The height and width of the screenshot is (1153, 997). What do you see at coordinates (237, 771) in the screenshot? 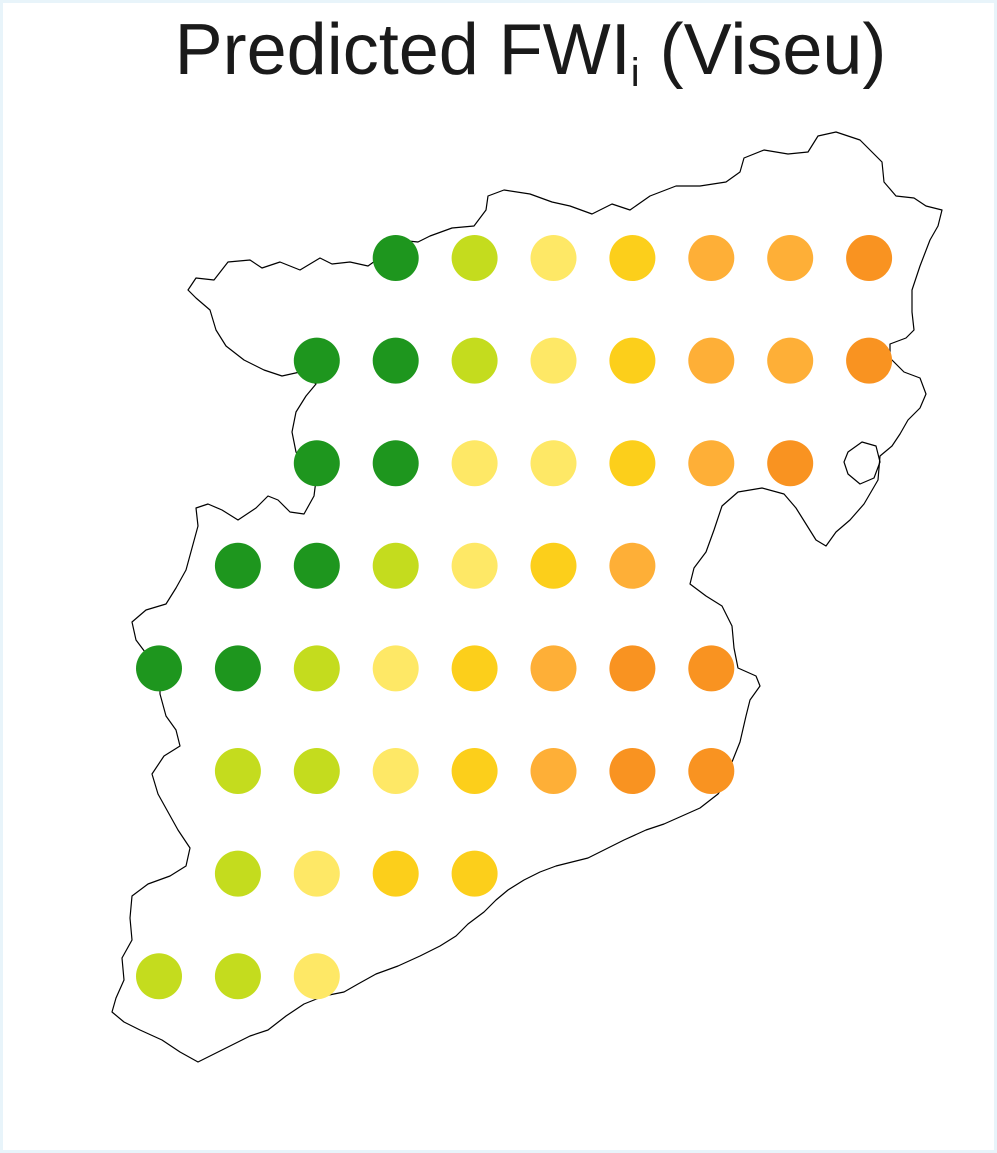
I see `fwi-point-r6-c2` at bounding box center [237, 771].